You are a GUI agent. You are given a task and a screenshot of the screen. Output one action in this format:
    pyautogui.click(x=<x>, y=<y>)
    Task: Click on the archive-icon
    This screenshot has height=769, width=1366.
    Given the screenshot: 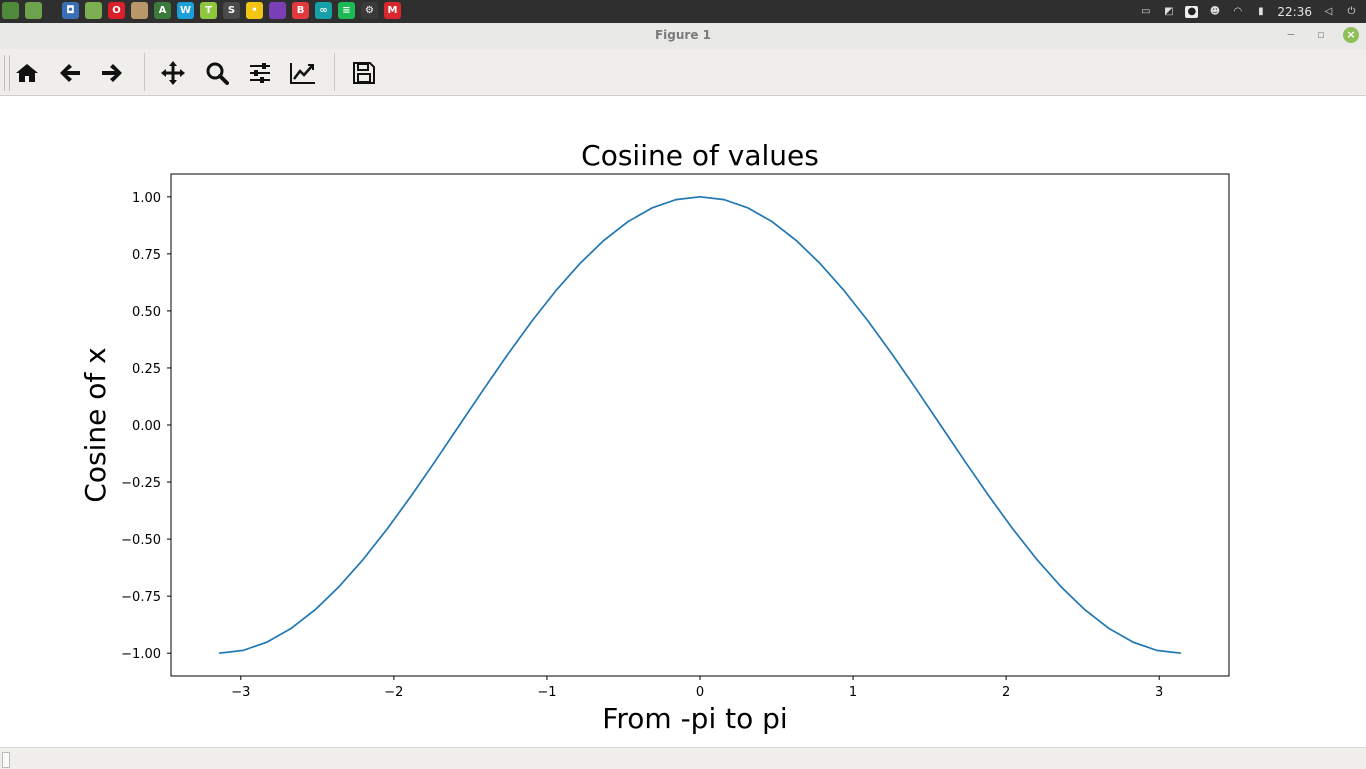 What is the action you would take?
    pyautogui.click(x=139, y=10)
    